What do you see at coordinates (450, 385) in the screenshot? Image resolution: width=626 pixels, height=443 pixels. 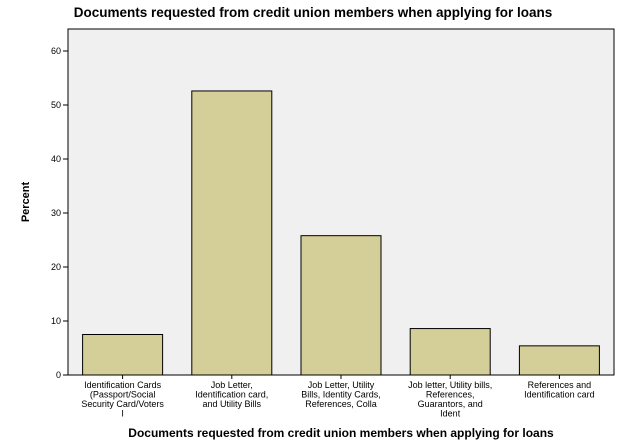 I see `x-category-label-line: Job letter, Utility bills,` at bounding box center [450, 385].